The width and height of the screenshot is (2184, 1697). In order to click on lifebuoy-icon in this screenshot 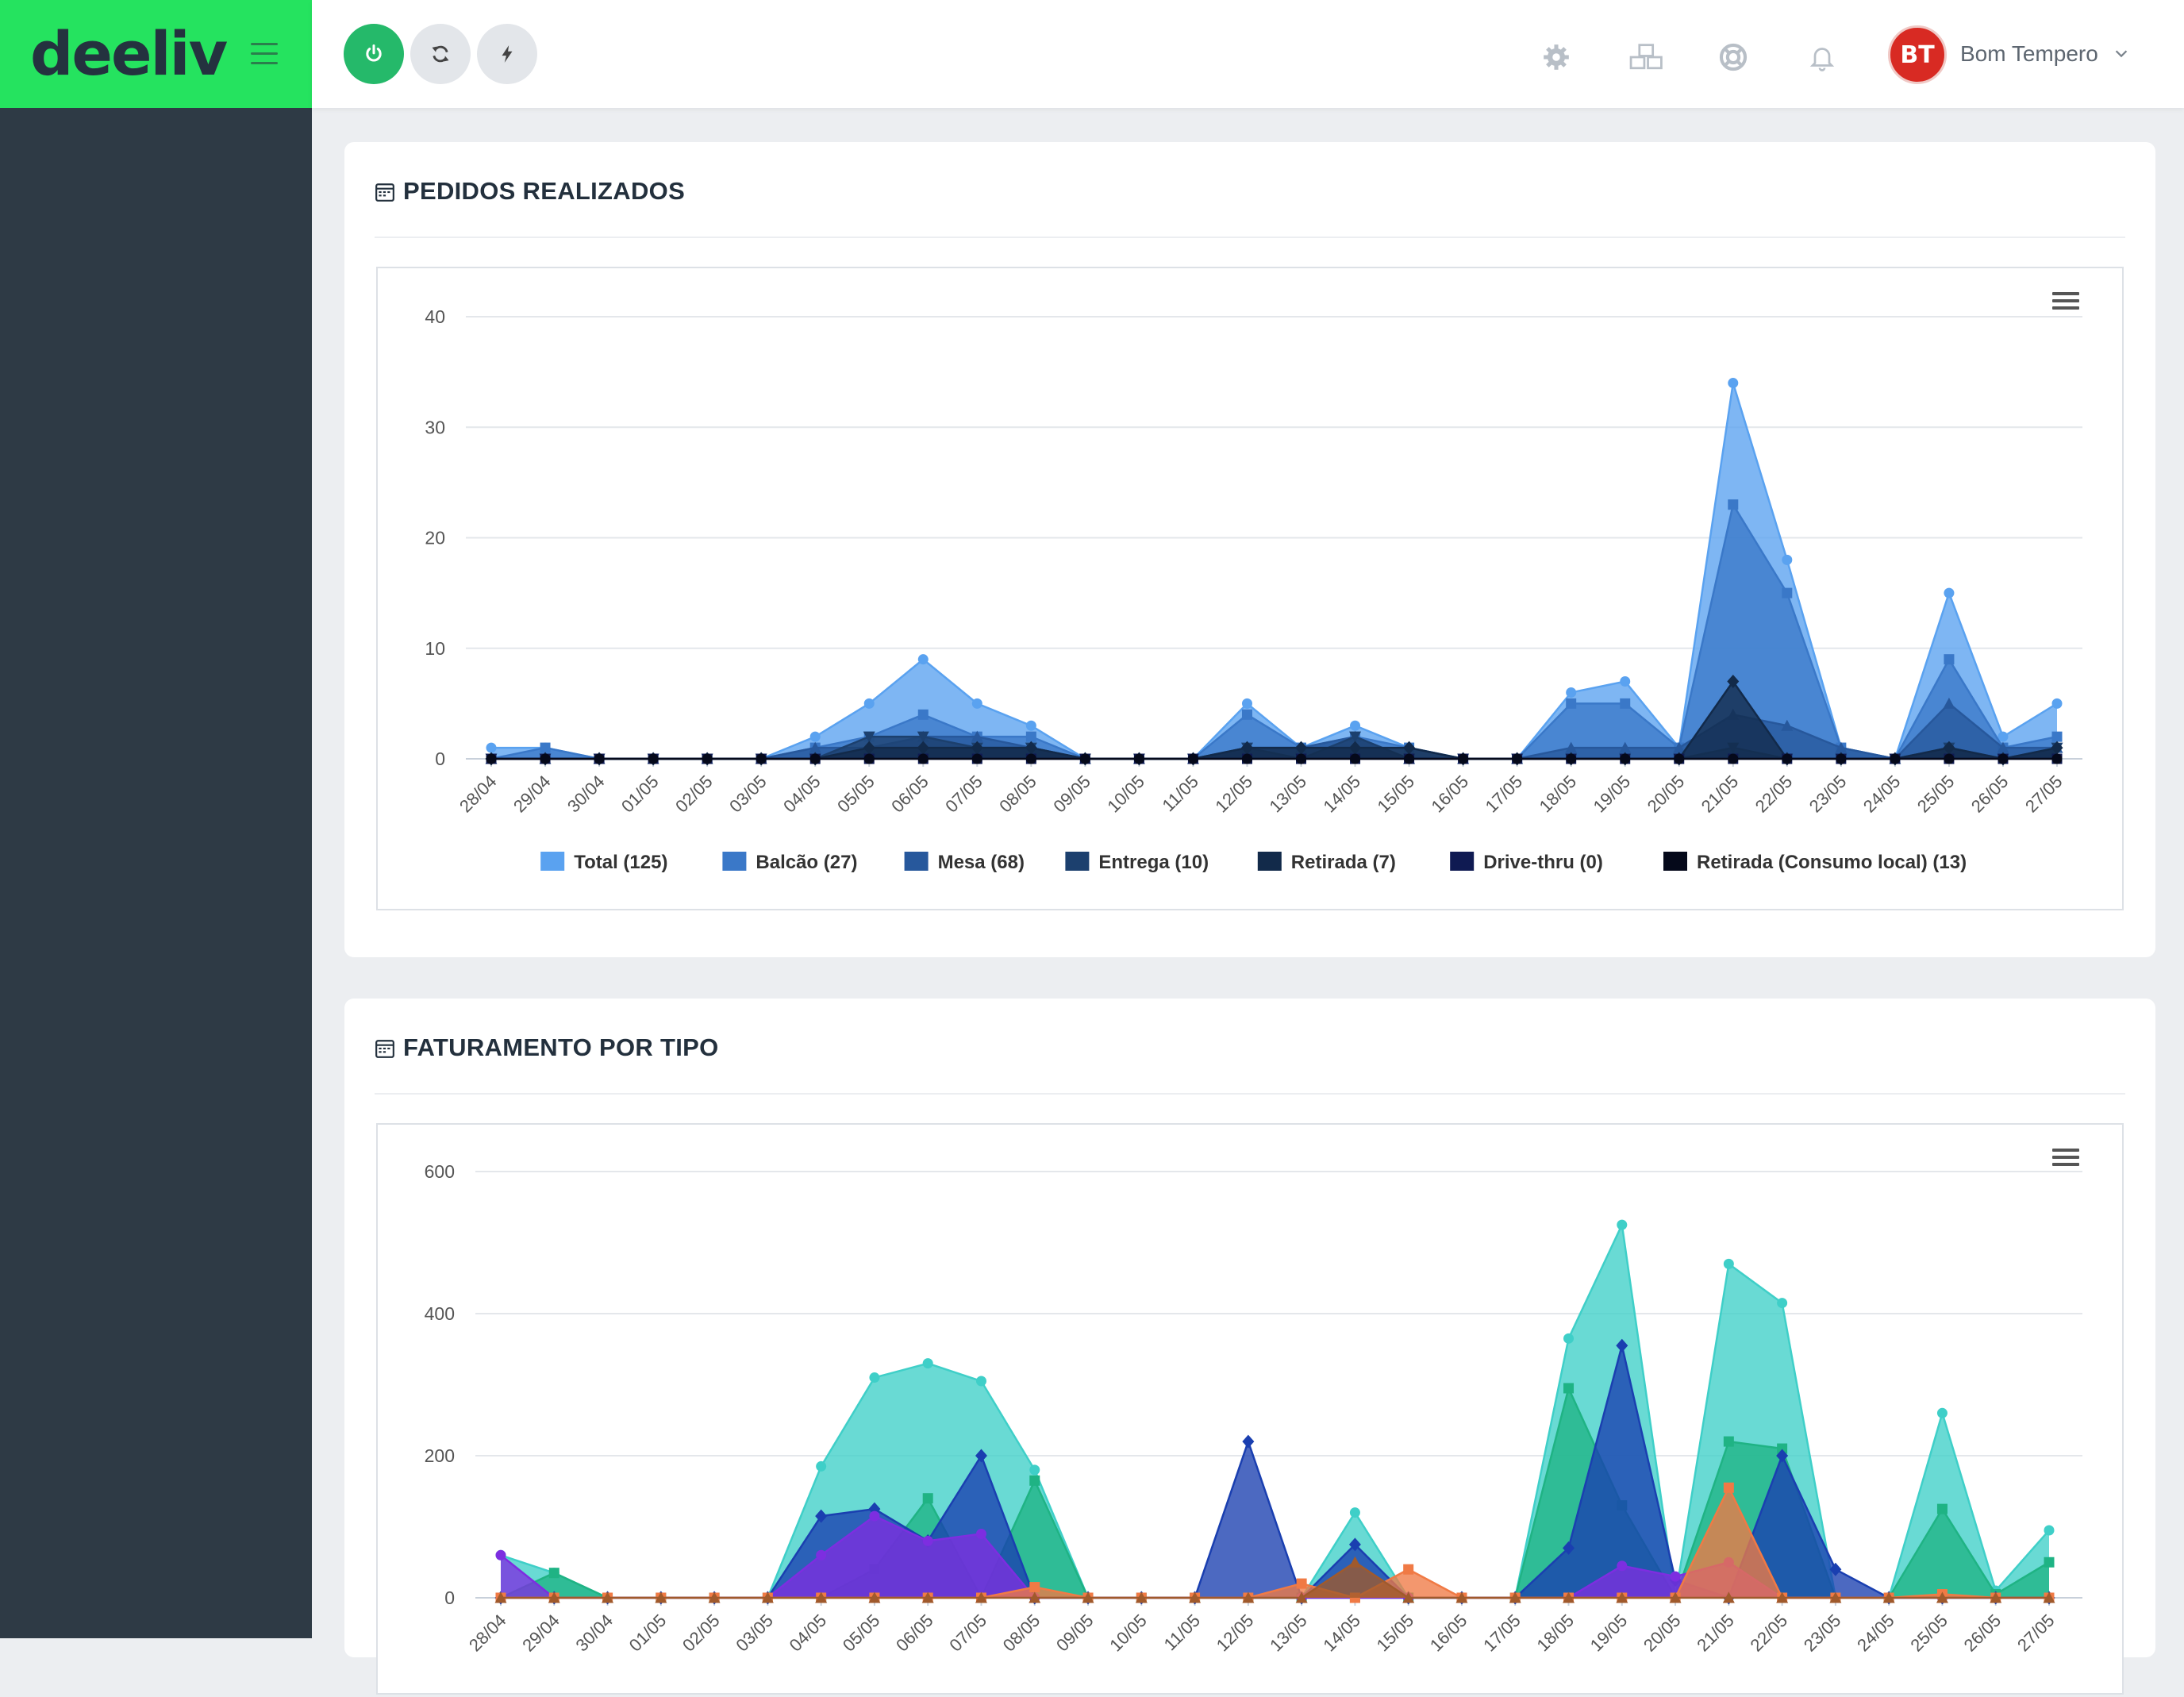, I will do `click(1733, 57)`.